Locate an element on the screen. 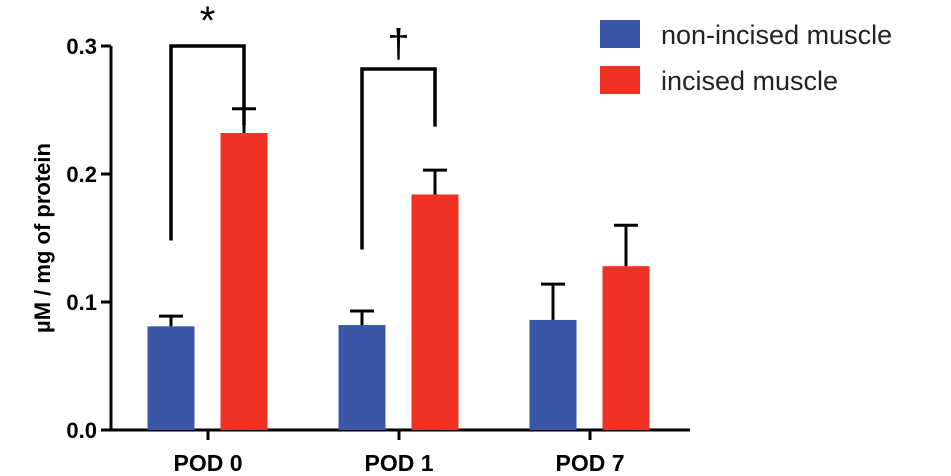  y-tick-label: 0.2 is located at coordinates (81, 174).